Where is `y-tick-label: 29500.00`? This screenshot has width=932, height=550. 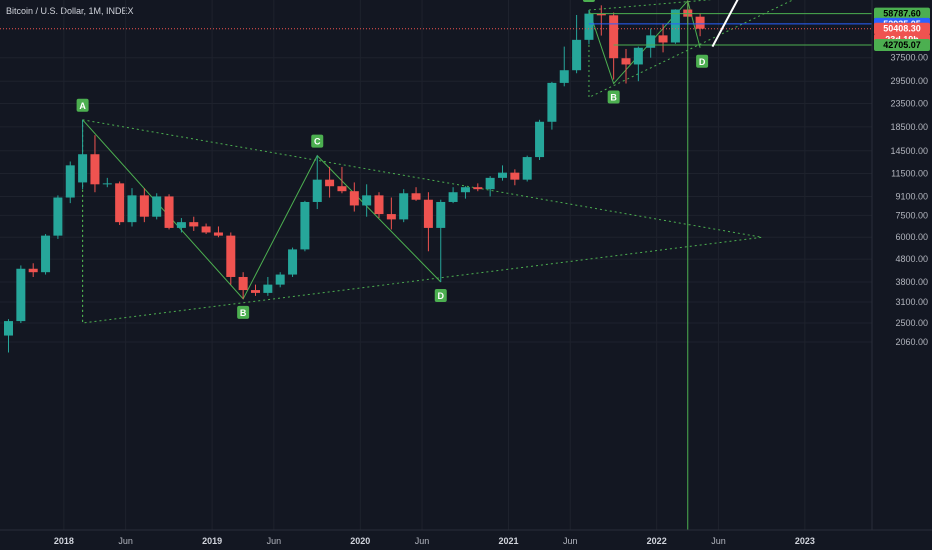 y-tick-label: 29500.00 is located at coordinates (909, 81).